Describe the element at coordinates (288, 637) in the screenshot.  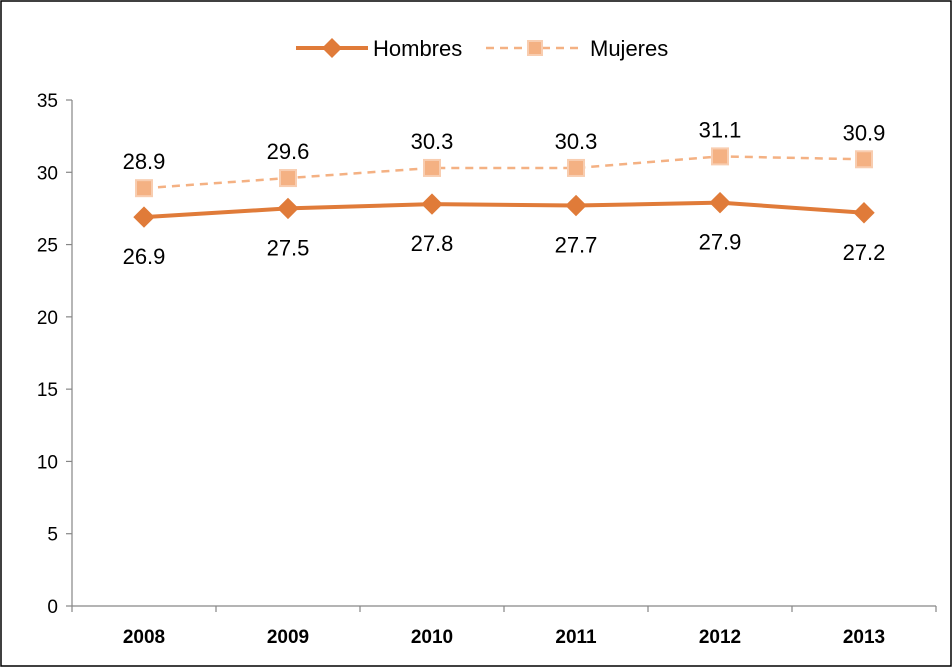
I see `x-tick-label: 2009` at that location.